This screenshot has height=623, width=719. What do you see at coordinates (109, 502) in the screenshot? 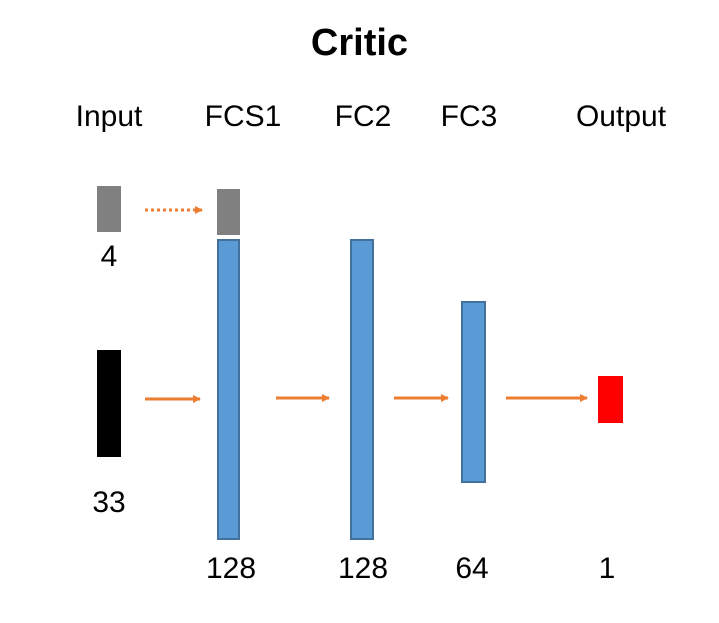
I see `size-label-state-input: 33` at bounding box center [109, 502].